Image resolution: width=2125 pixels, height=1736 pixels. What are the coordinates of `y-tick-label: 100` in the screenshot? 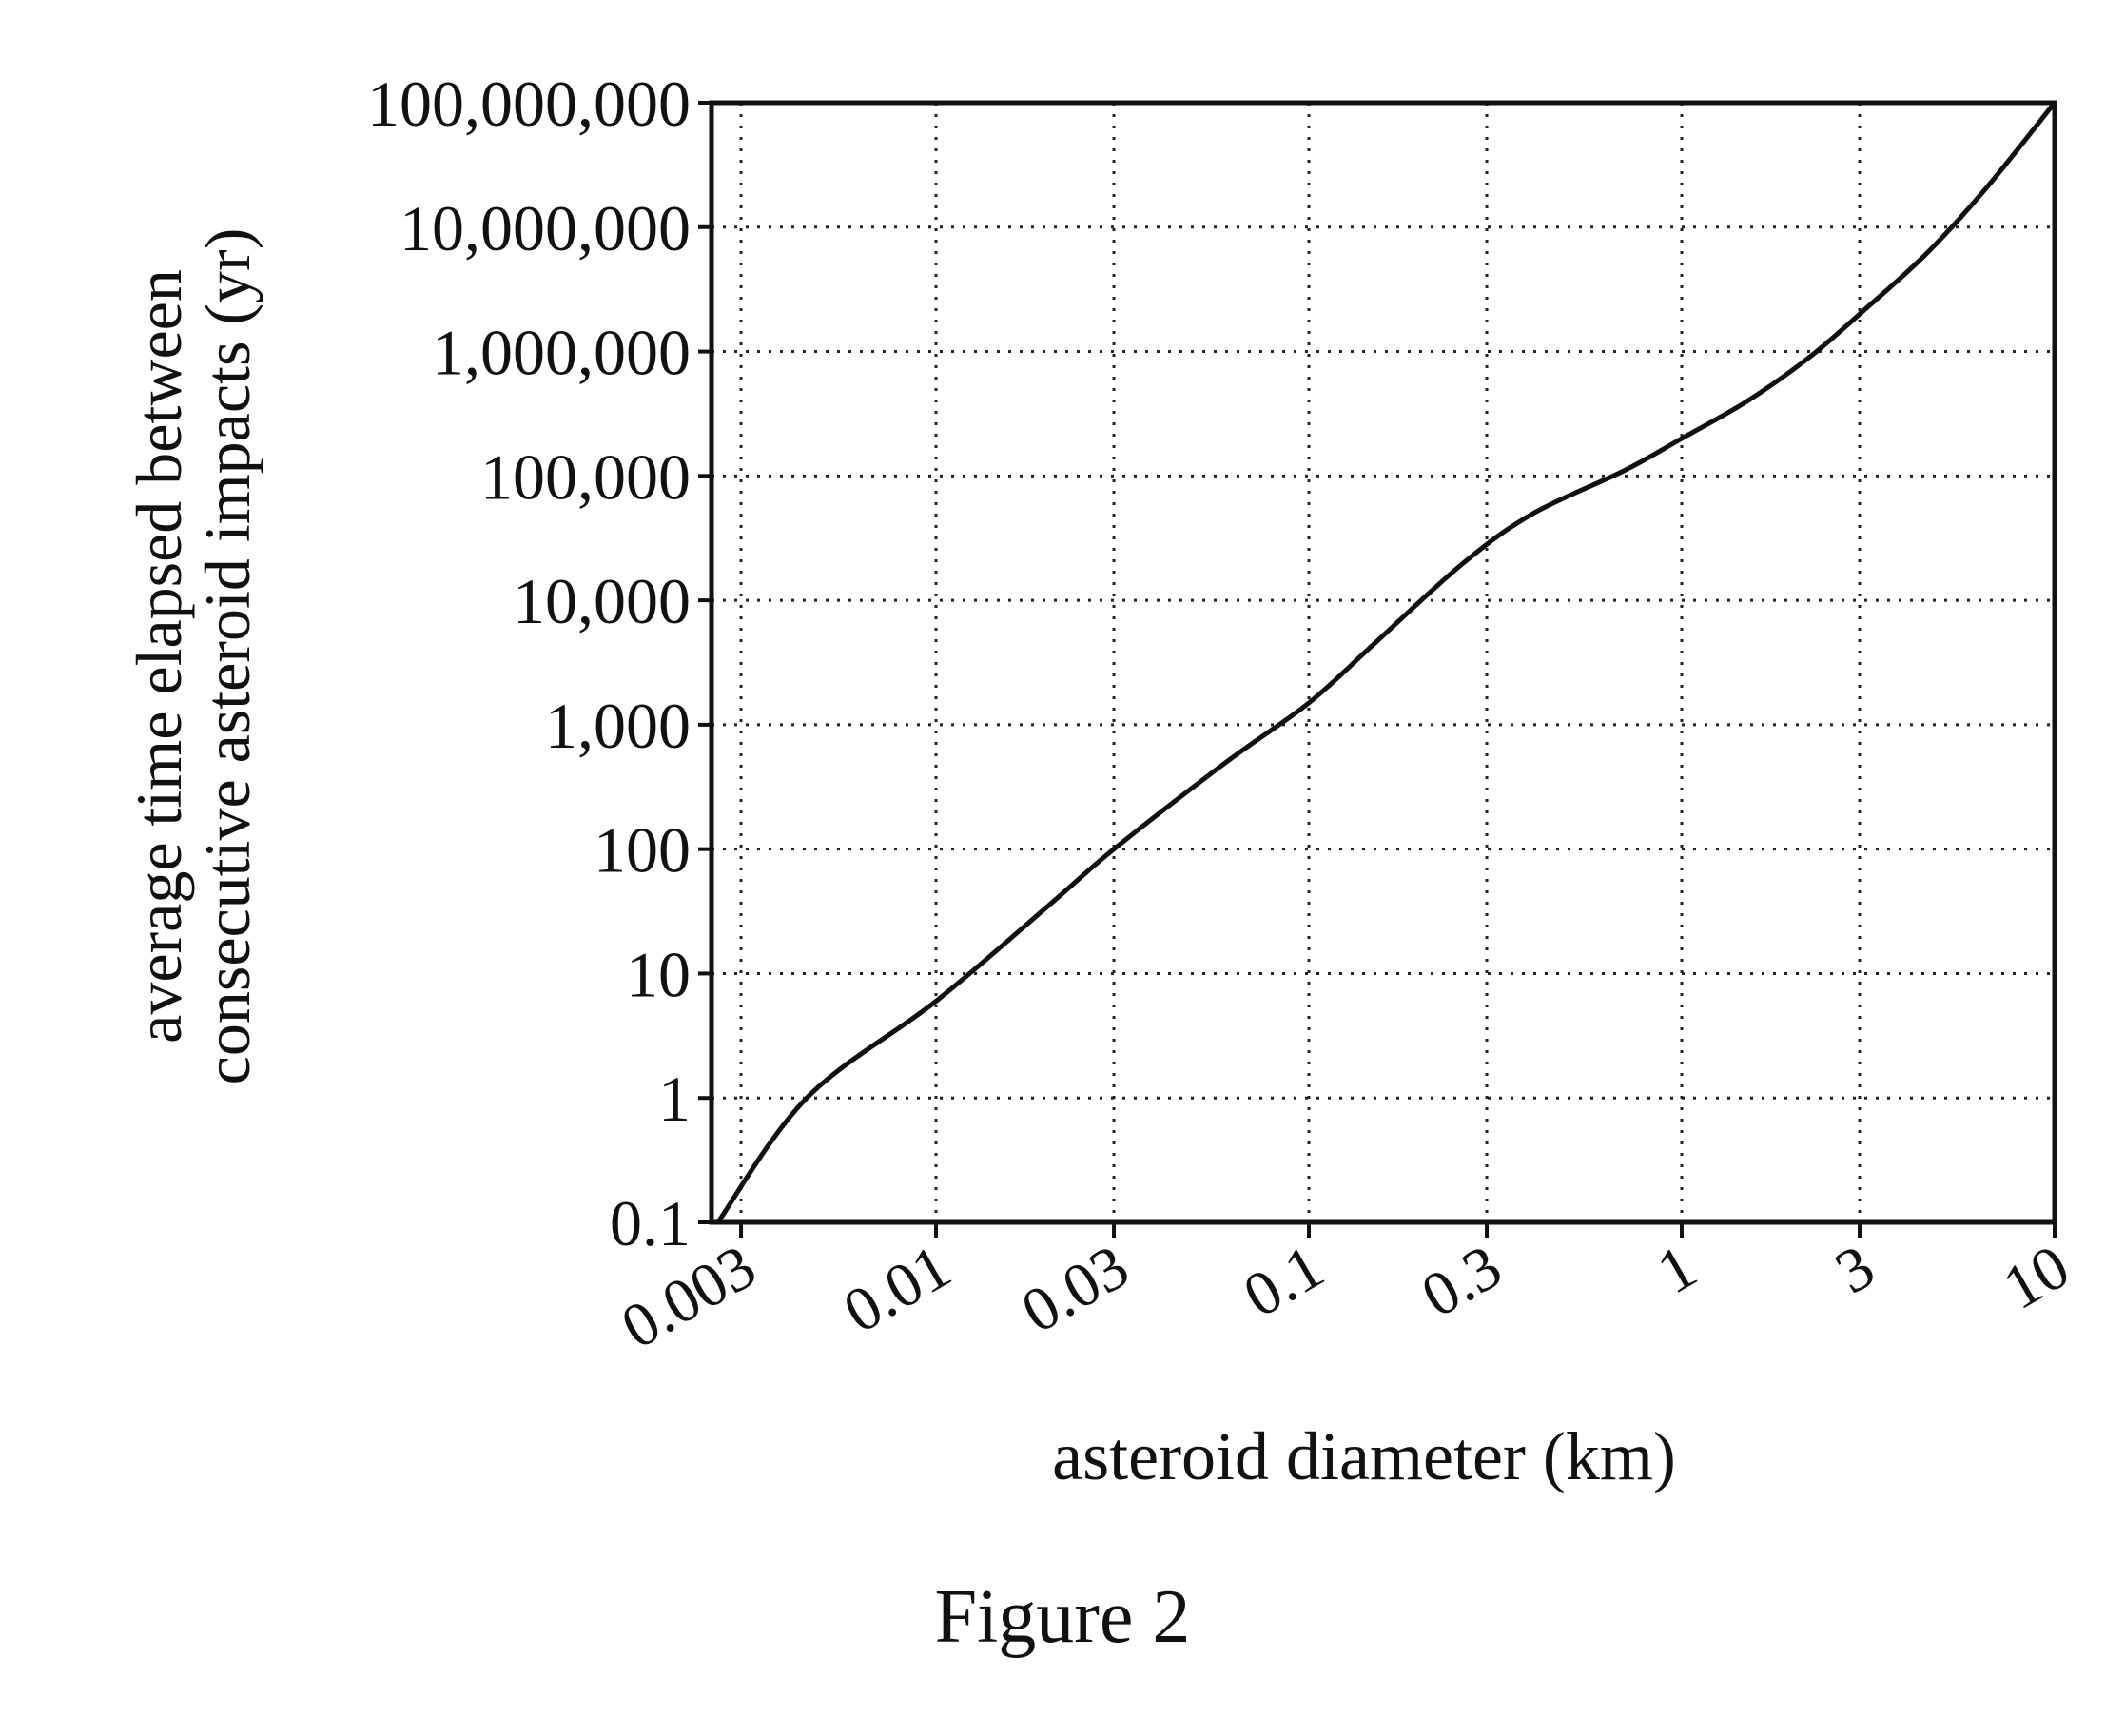 It's located at (642, 851).